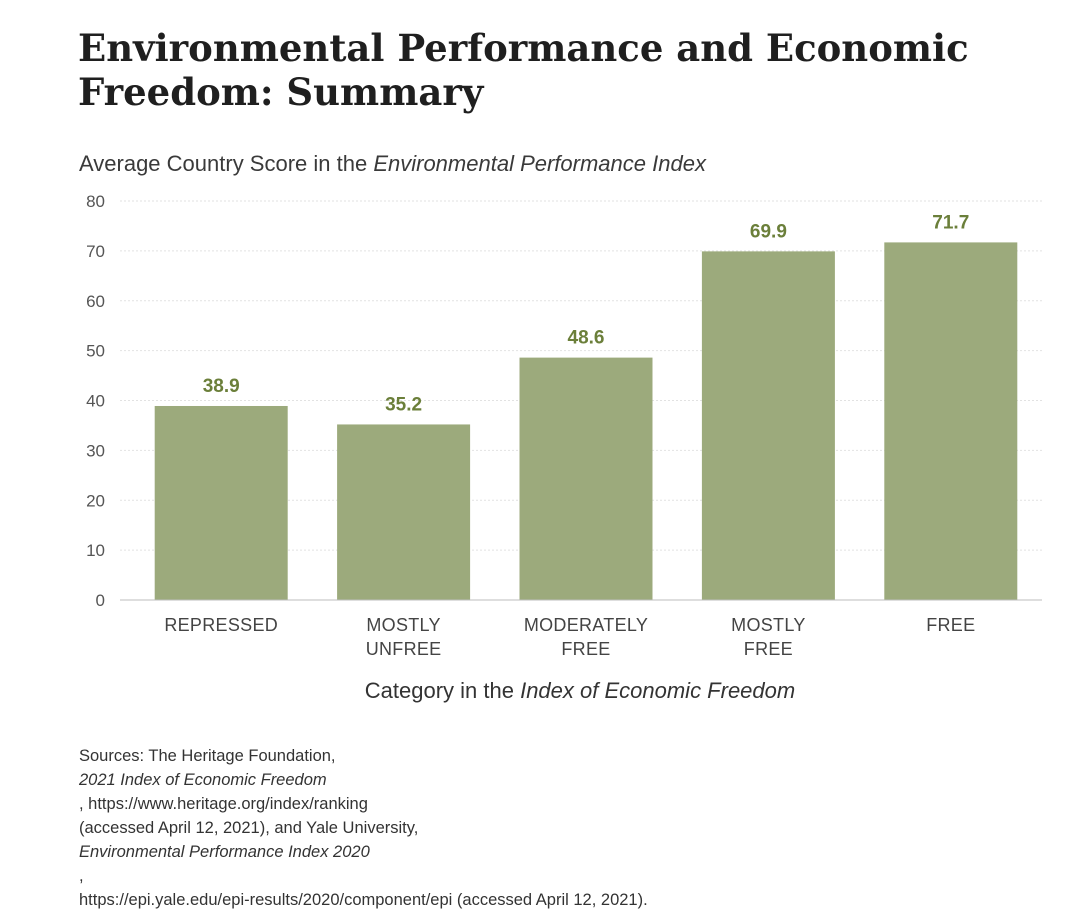  What do you see at coordinates (523, 48) in the screenshot?
I see `chart-title-line-1: Environmental Performance and Economic` at bounding box center [523, 48].